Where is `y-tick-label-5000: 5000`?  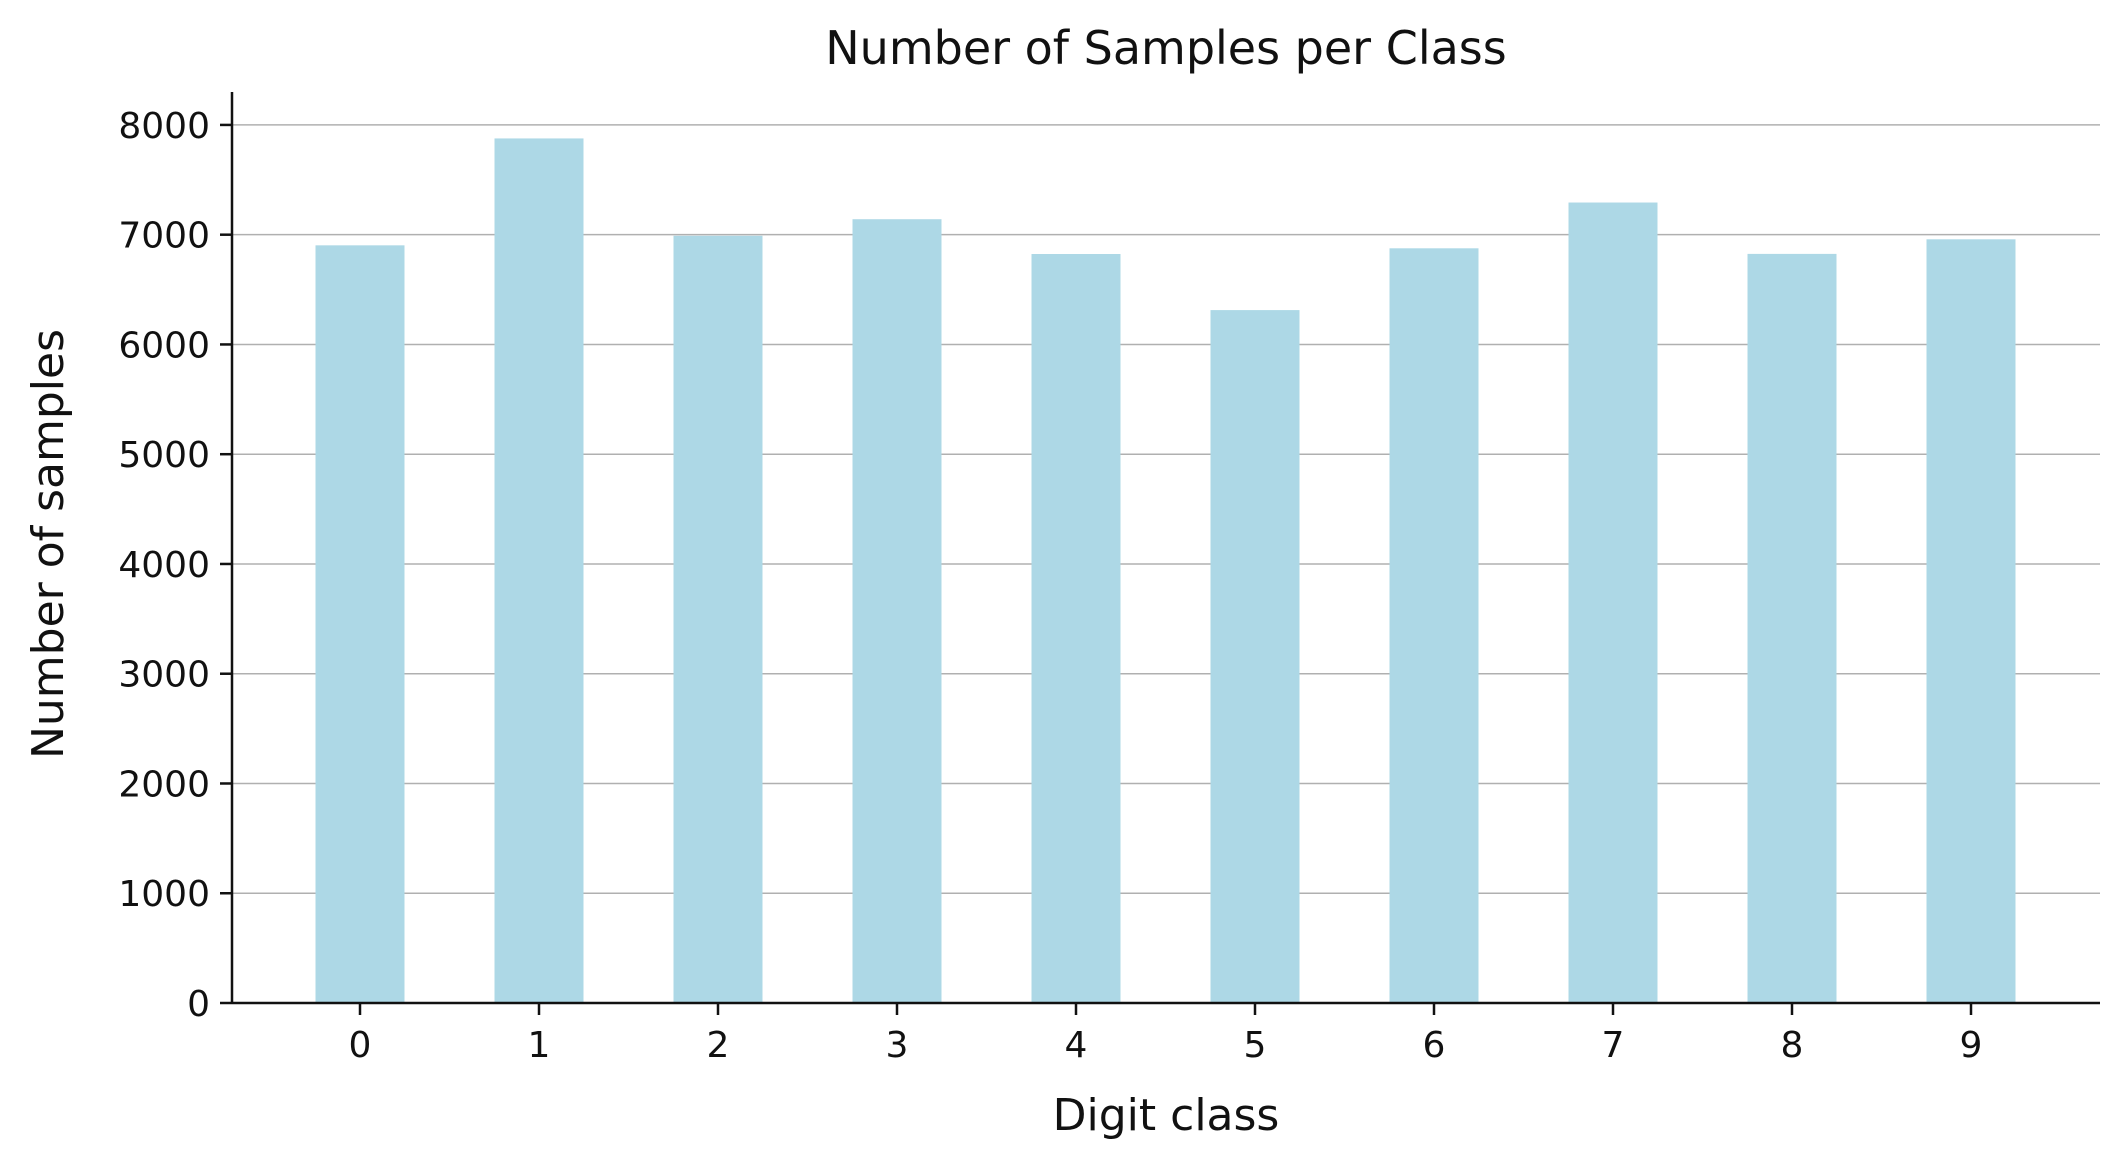 y-tick-label-5000: 5000 is located at coordinates (164, 455).